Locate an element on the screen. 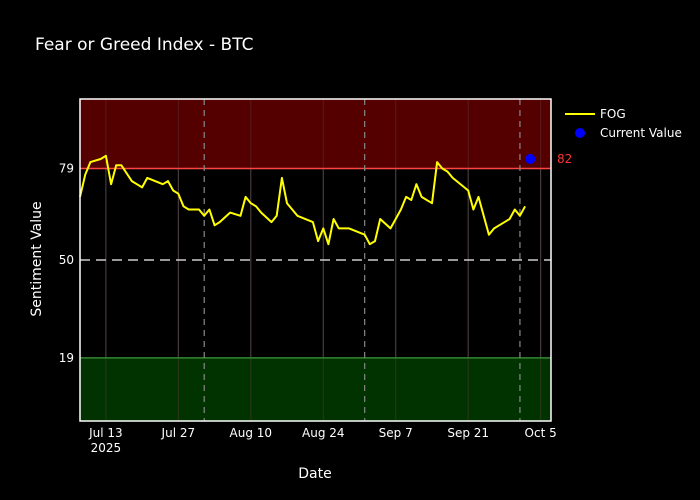  x-tick-label: Sep 21 is located at coordinates (468, 433).